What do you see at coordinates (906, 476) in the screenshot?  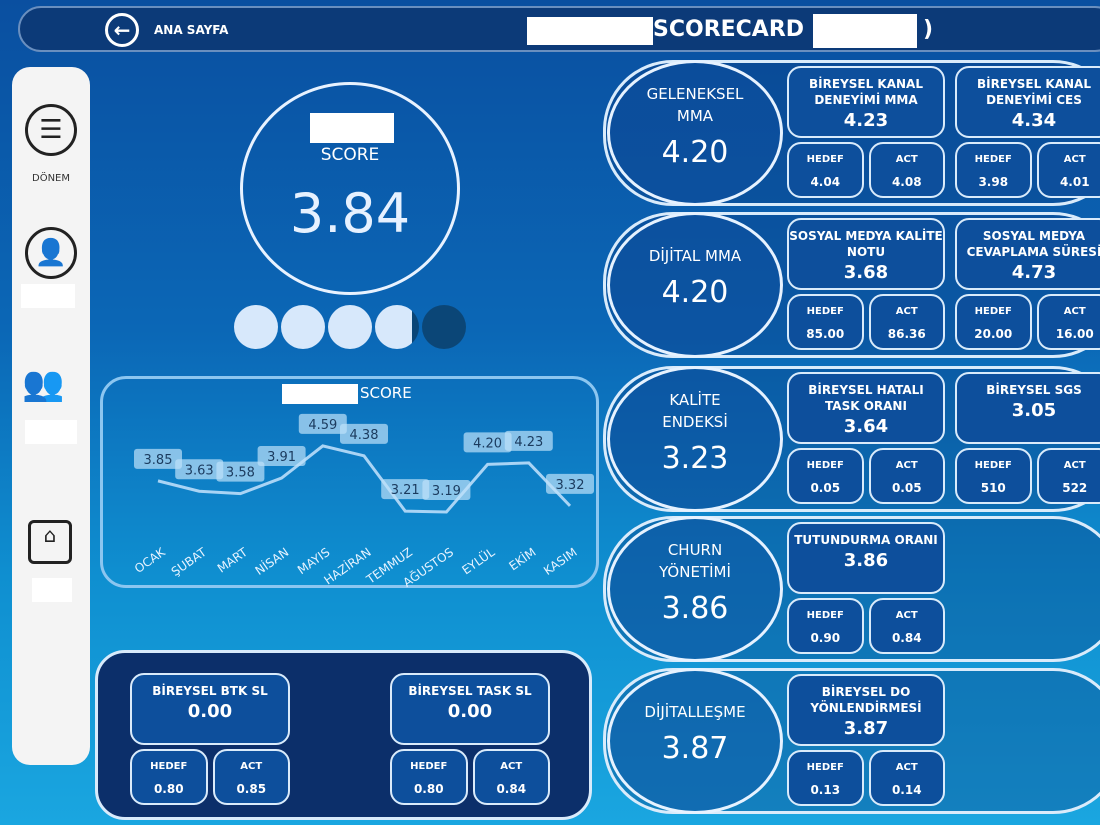 I see `act-card: ACT 0.05` at bounding box center [906, 476].